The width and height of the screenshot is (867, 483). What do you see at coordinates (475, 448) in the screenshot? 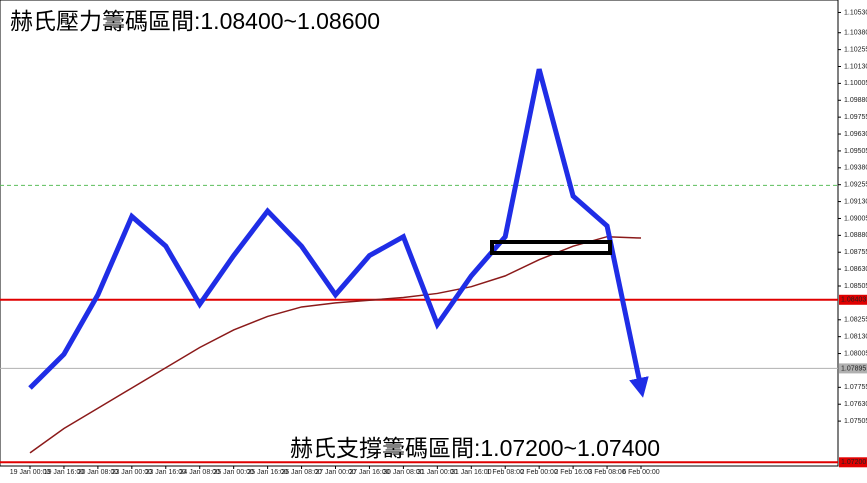
I see `support-title: 赫氏支撐籌碼區間:1.07200~1.07400` at bounding box center [475, 448].